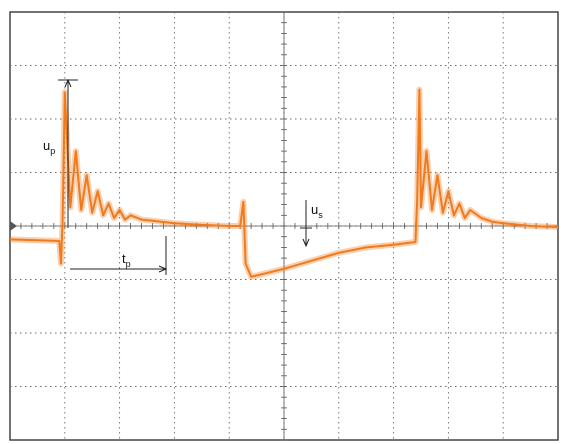 This screenshot has height=444, width=569. I want to click on tp-arrow-head, so click(163, 269).